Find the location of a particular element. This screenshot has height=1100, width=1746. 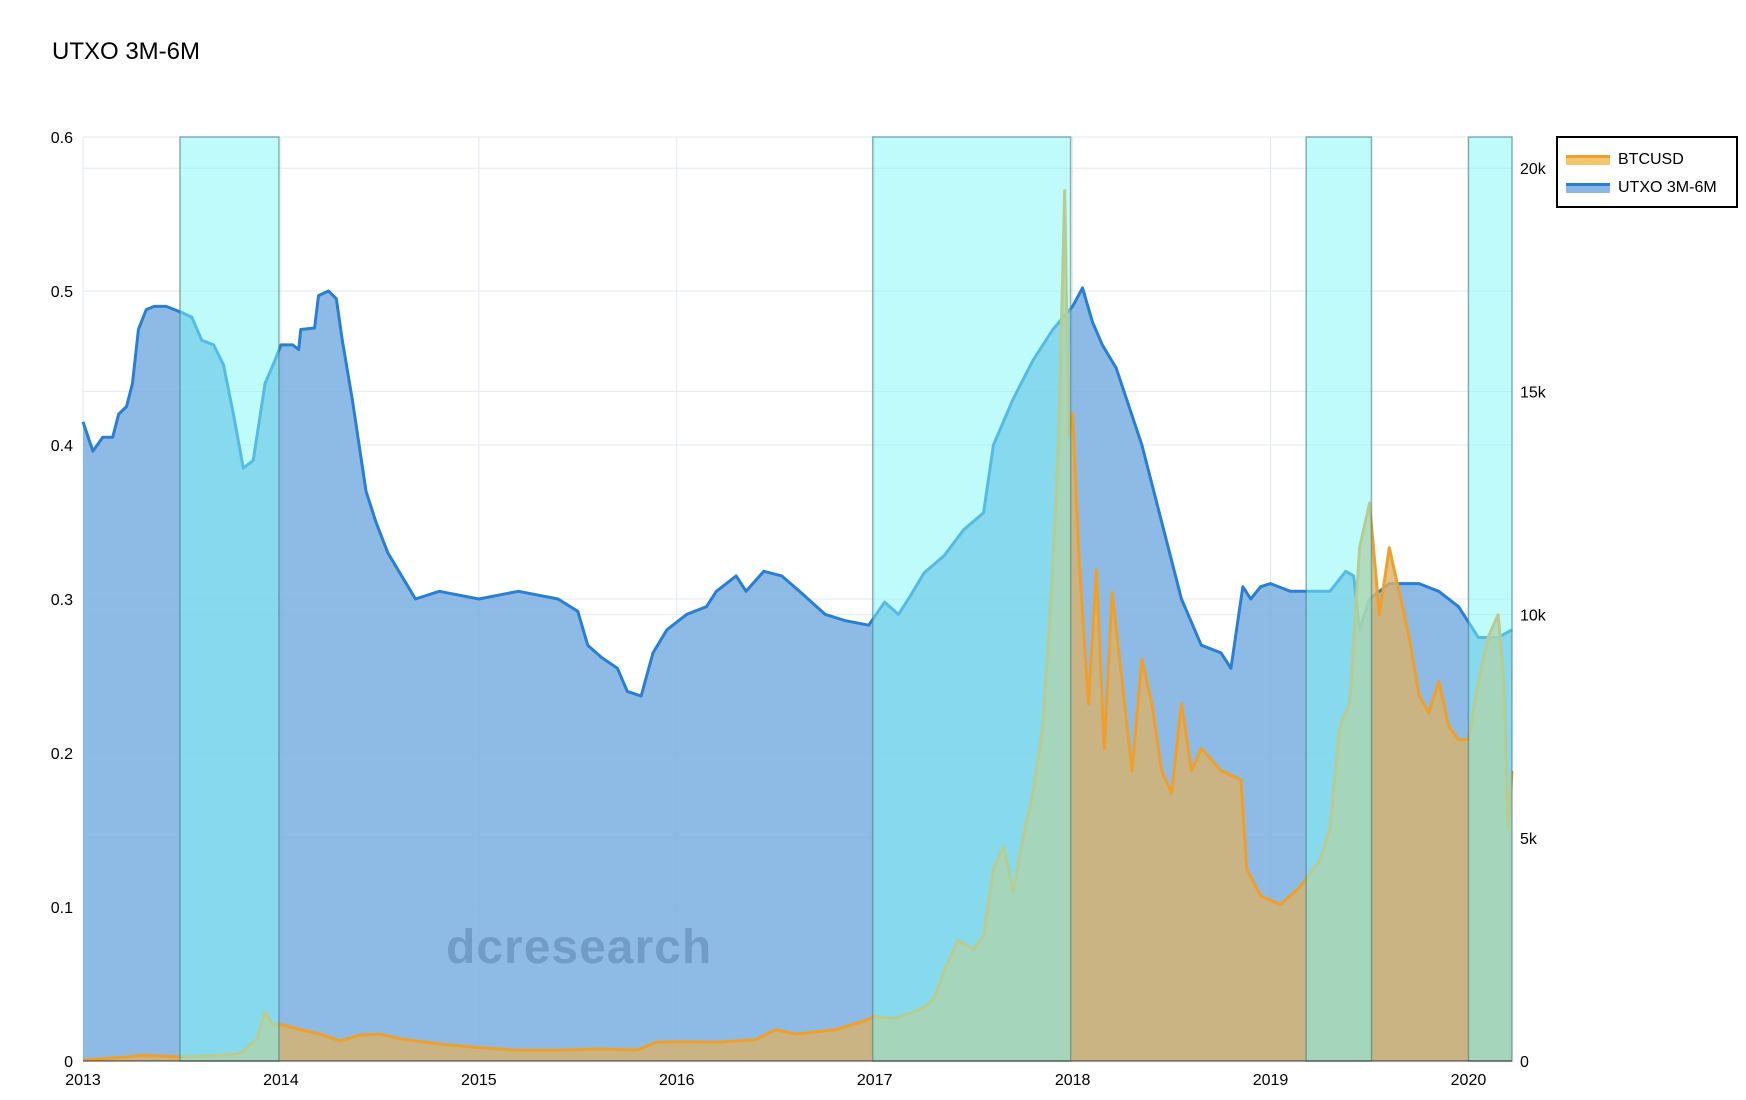

y-right-tick: 20k is located at coordinates (1533, 169).